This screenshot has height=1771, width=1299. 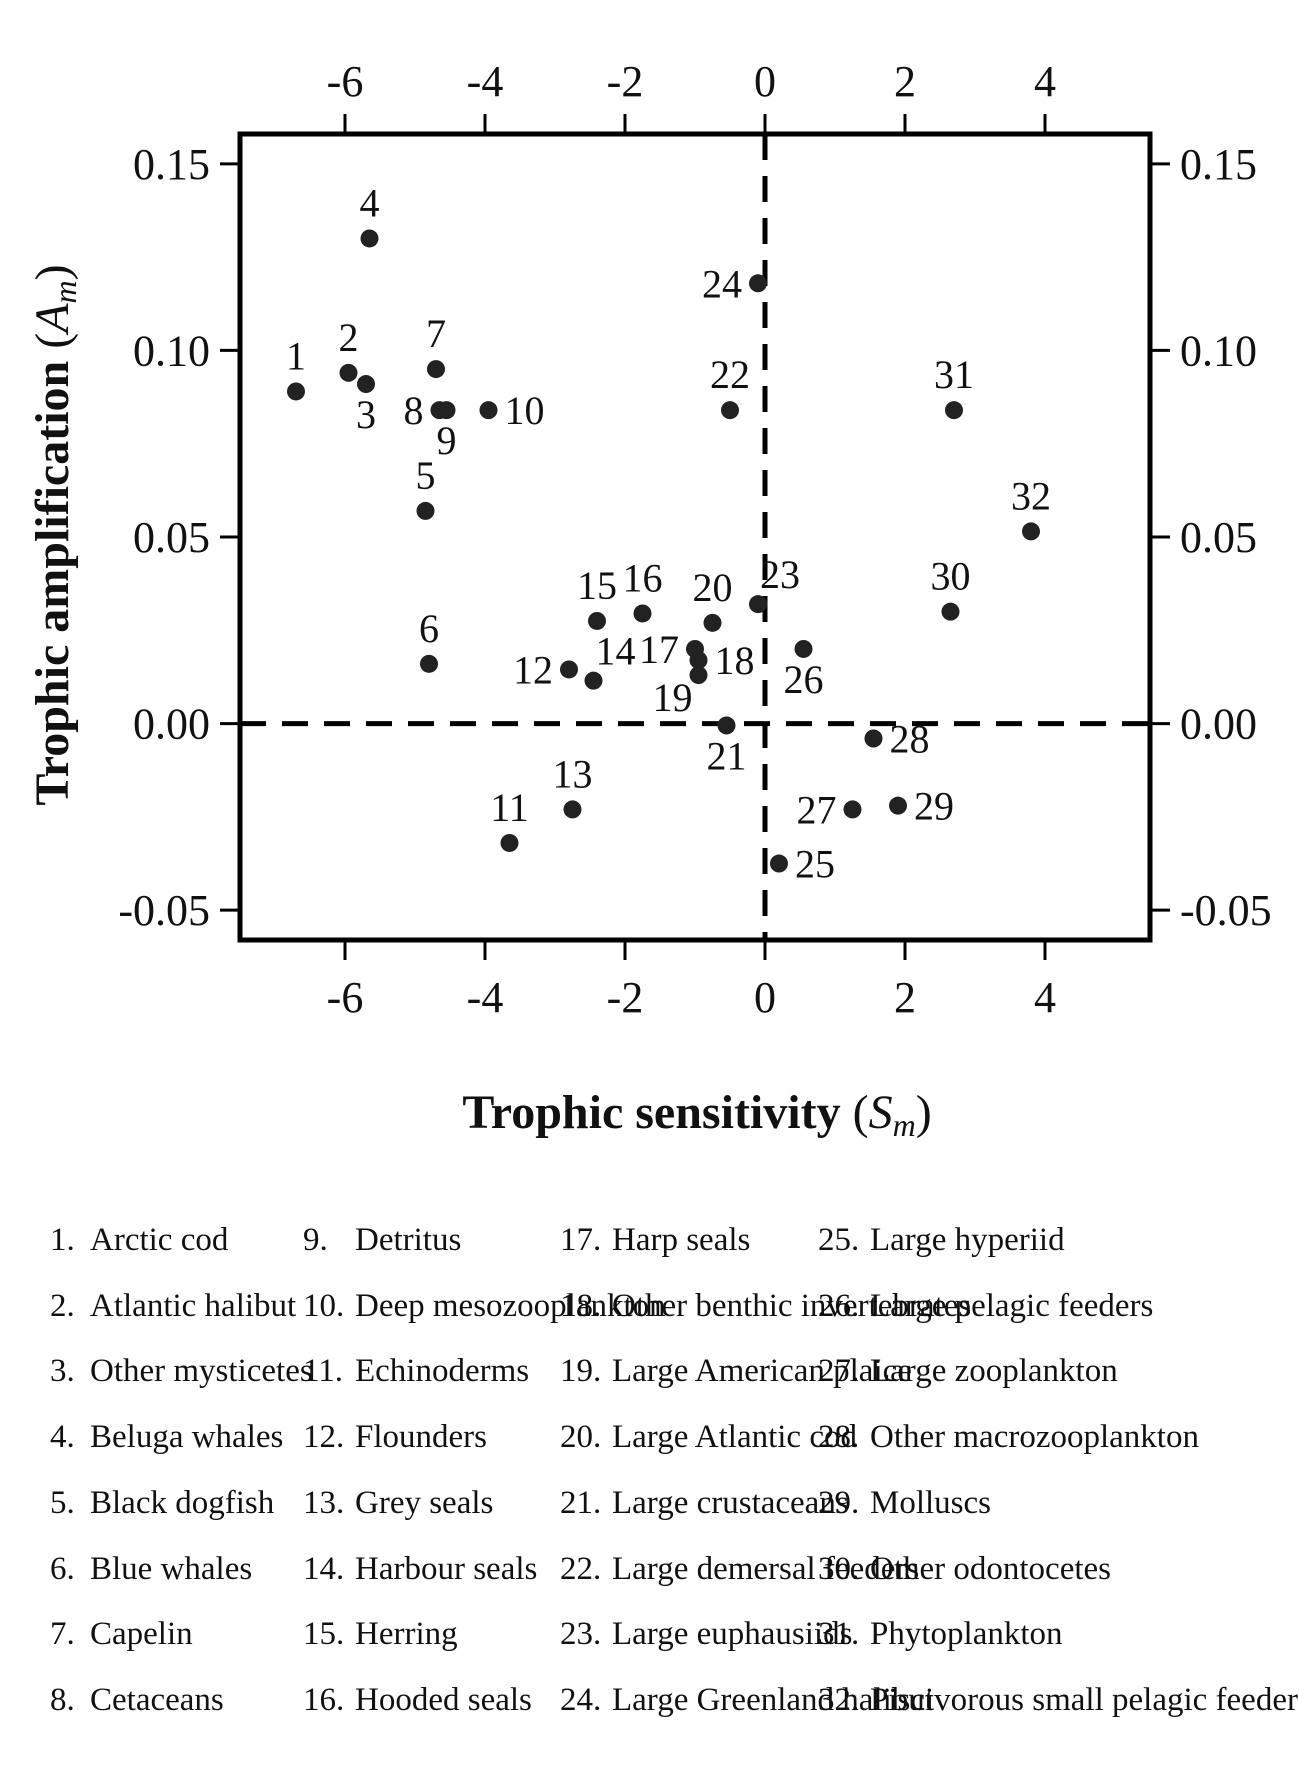 I want to click on legend-item: 5. Black dogfish, so click(x=162, y=1503).